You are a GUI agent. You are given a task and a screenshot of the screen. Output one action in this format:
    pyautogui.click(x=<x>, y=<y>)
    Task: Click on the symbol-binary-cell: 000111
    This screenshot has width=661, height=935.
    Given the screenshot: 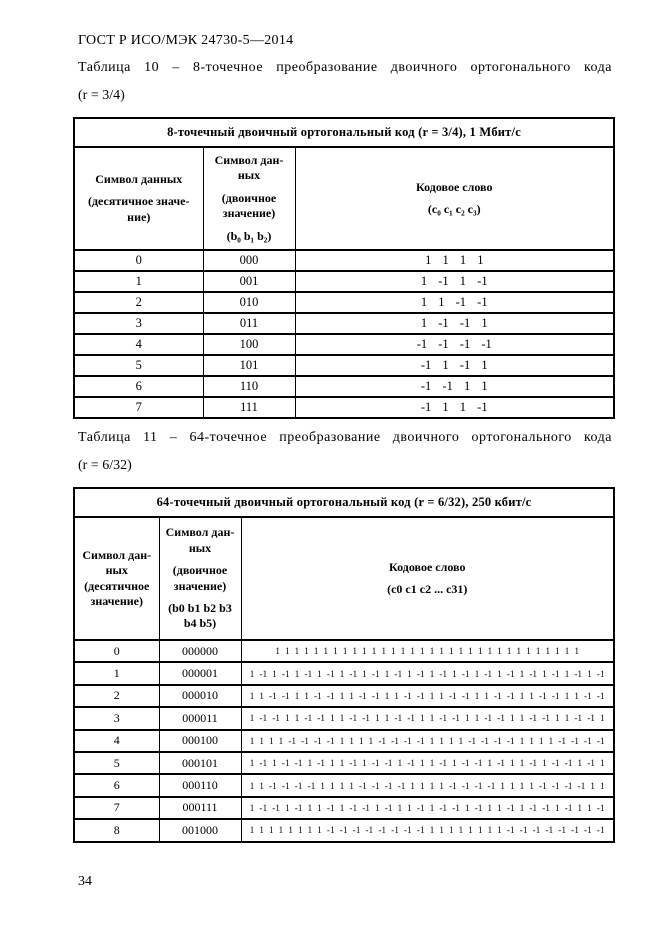 What is the action you would take?
    pyautogui.click(x=200, y=808)
    